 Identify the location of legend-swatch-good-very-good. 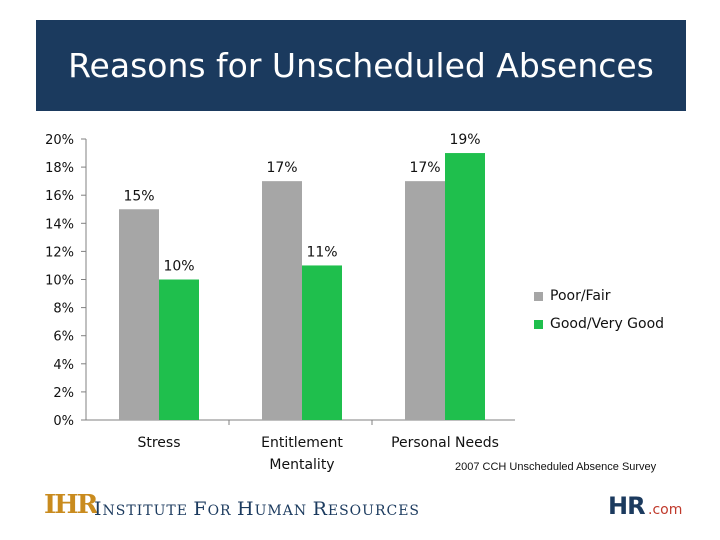
(538, 324).